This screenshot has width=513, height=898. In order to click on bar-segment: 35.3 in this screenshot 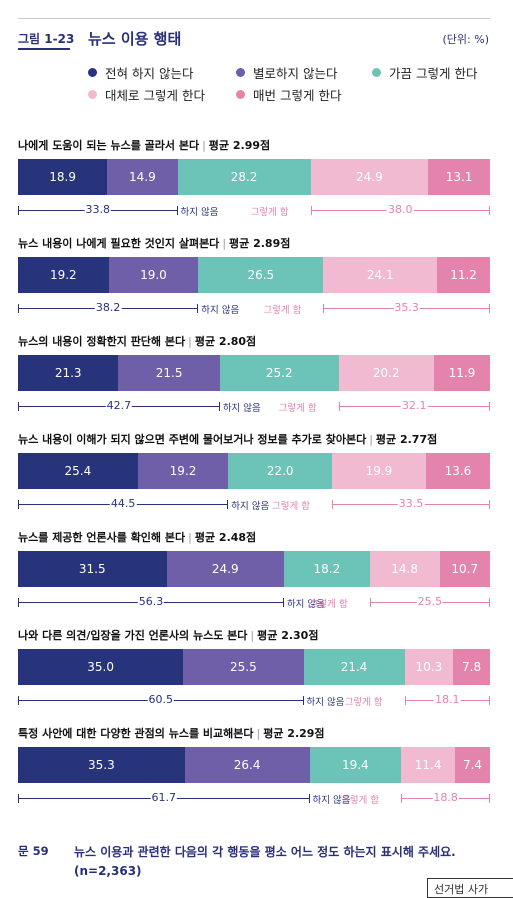, I will do `click(101, 765)`.